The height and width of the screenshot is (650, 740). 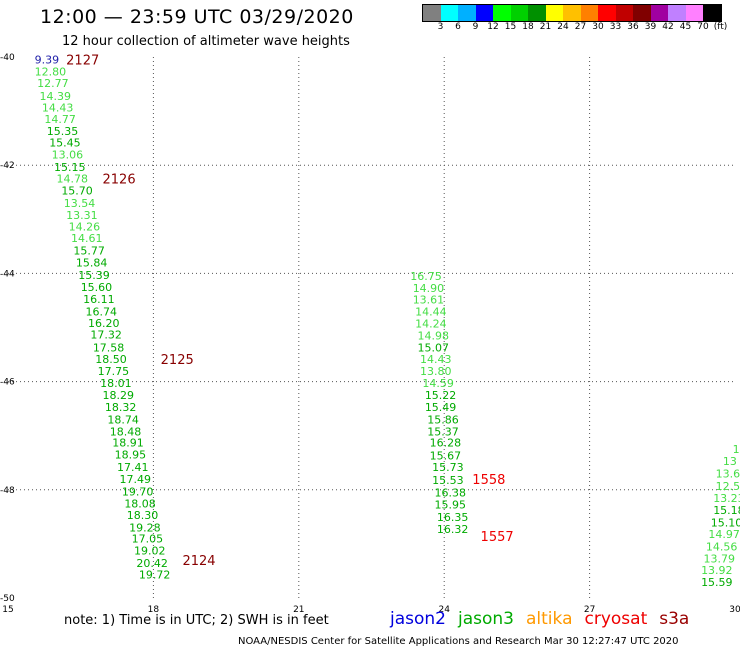 I want to click on wave-height-value: 13.23, so click(x=726, y=498).